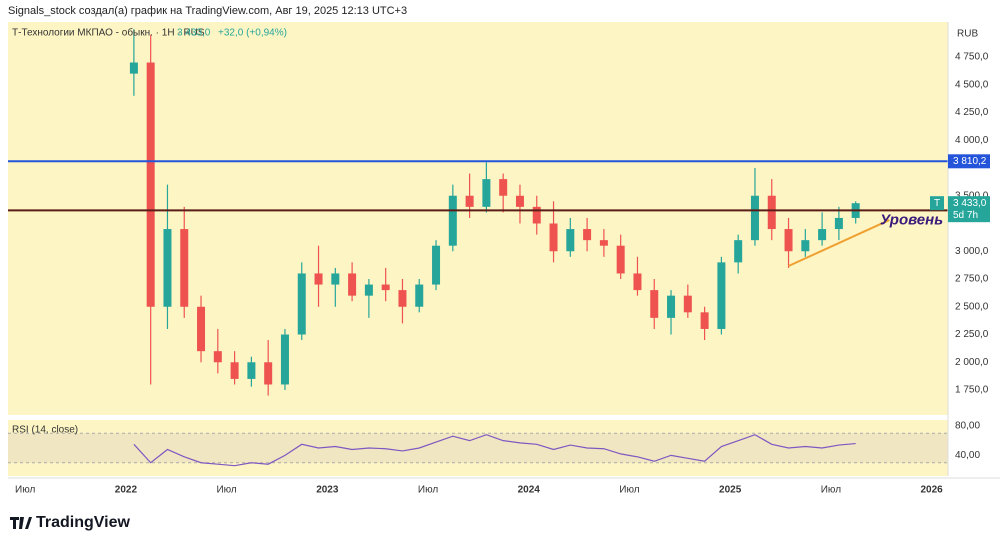  I want to click on rsi-line, so click(494, 450).